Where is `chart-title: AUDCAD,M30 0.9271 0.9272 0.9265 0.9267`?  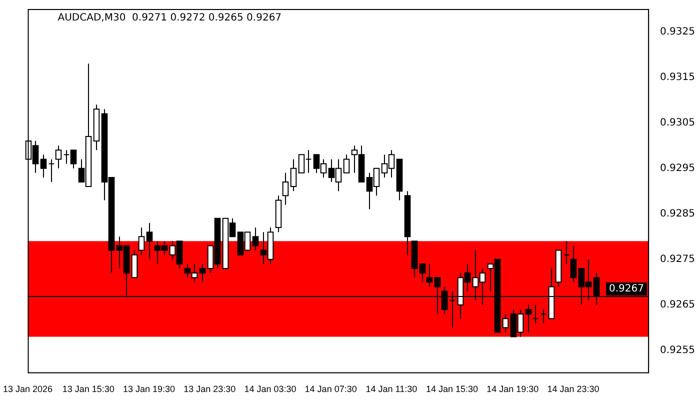 chart-title: AUDCAD,M30 0.9271 0.9272 0.9265 0.9267 is located at coordinates (170, 18).